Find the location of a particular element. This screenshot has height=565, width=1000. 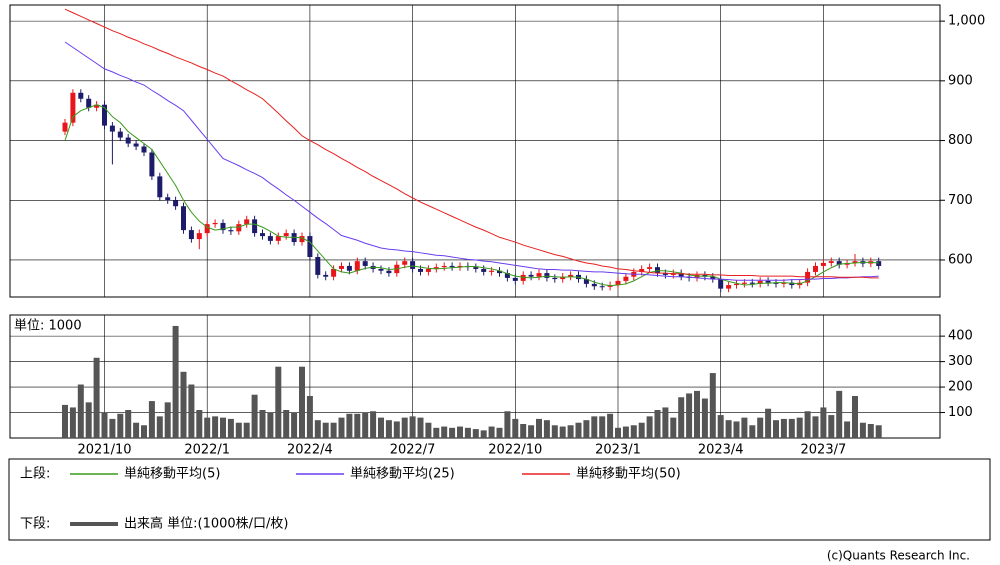

x-tick-label: 2023/7 is located at coordinates (824, 450).